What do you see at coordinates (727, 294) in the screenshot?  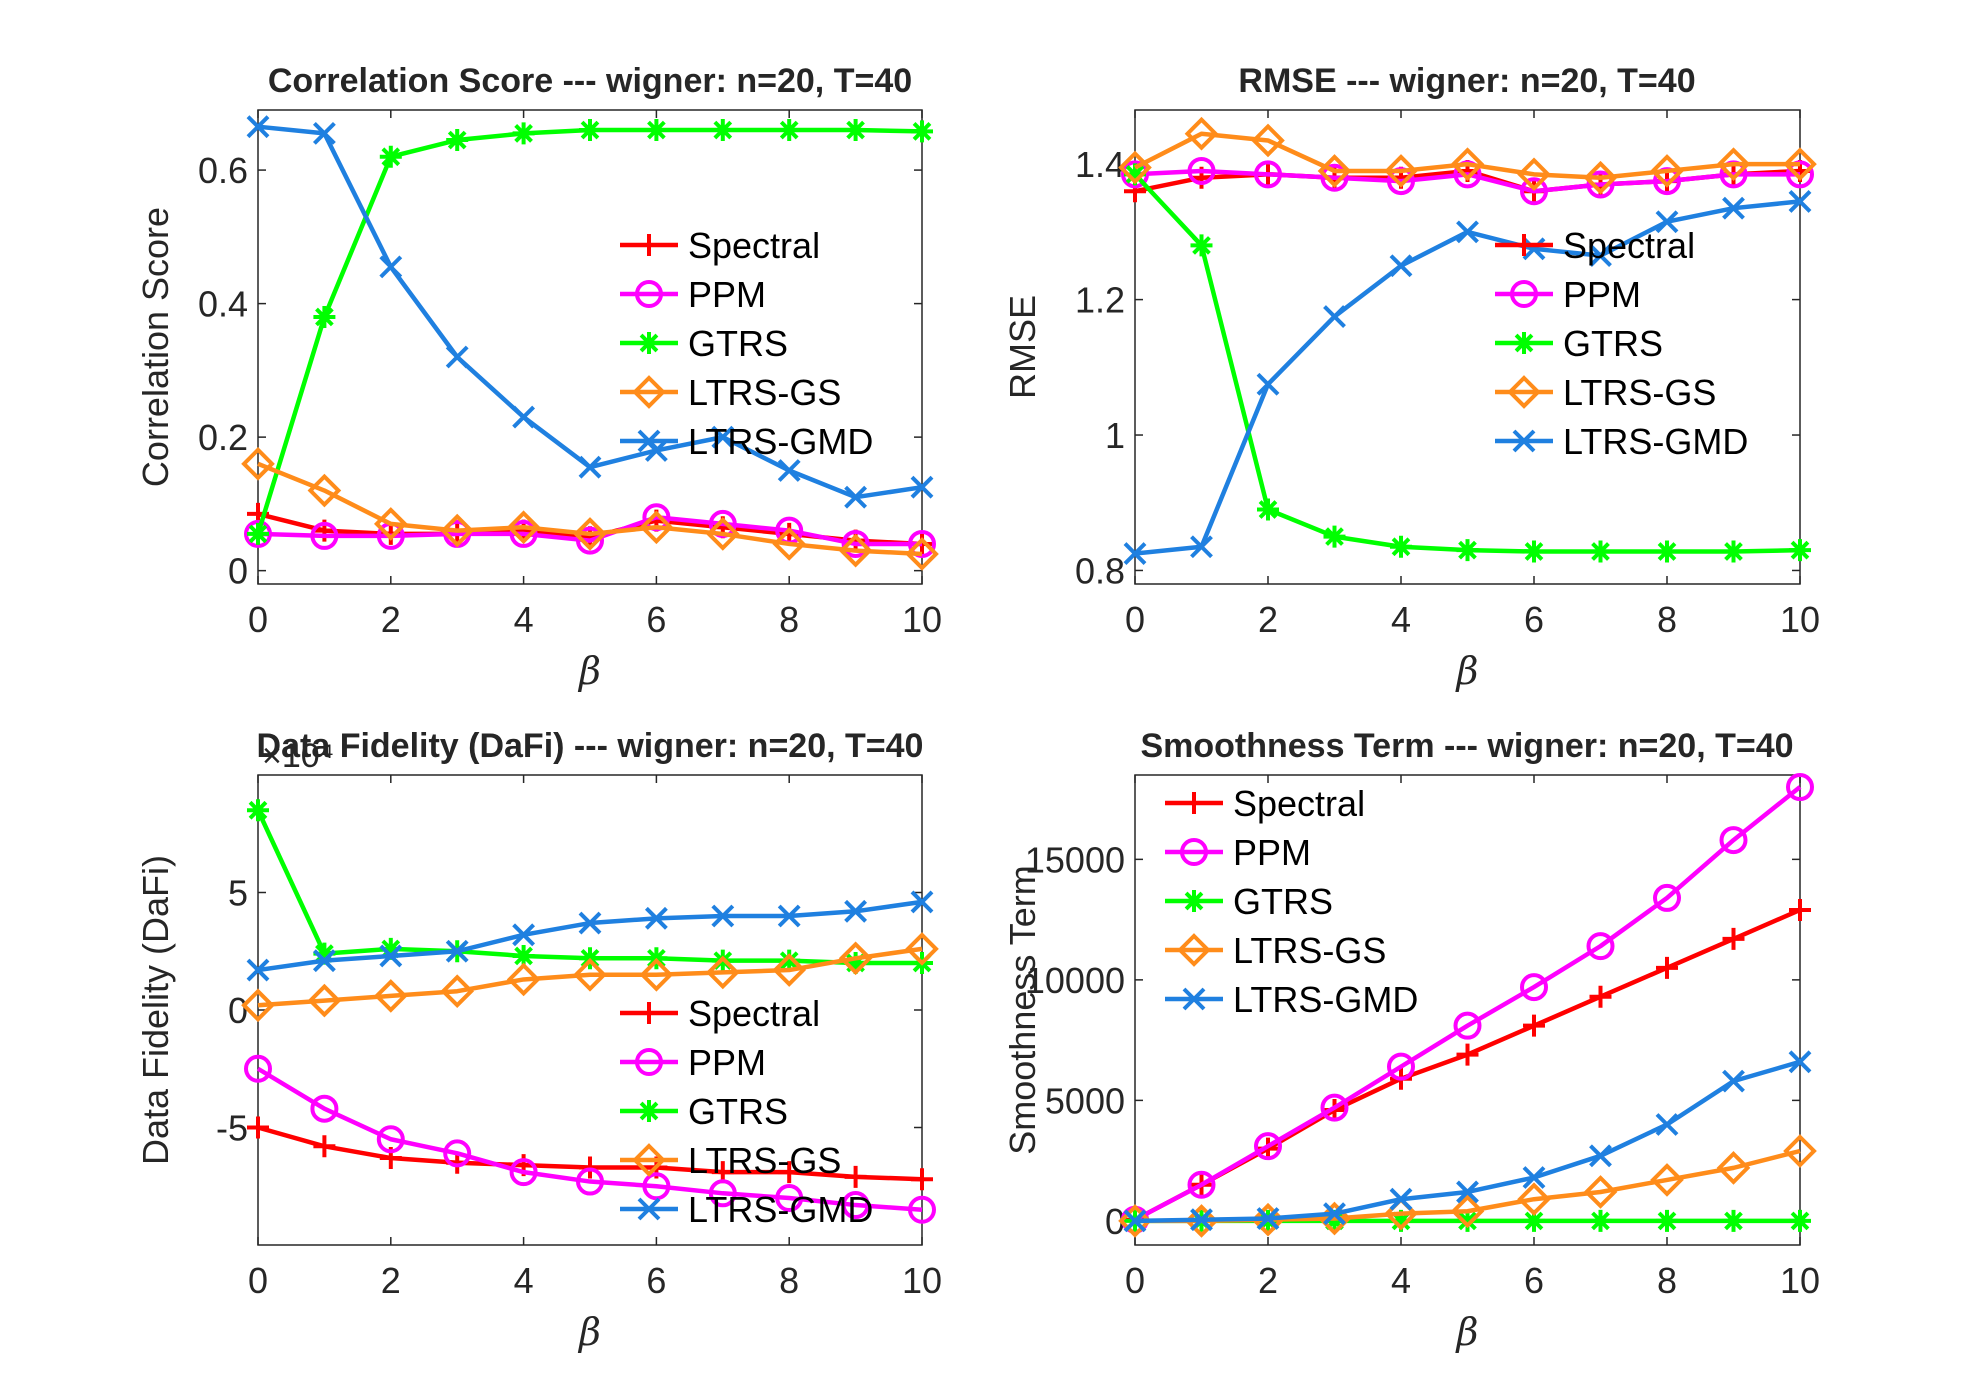 I see `legend-entry: PPM` at bounding box center [727, 294].